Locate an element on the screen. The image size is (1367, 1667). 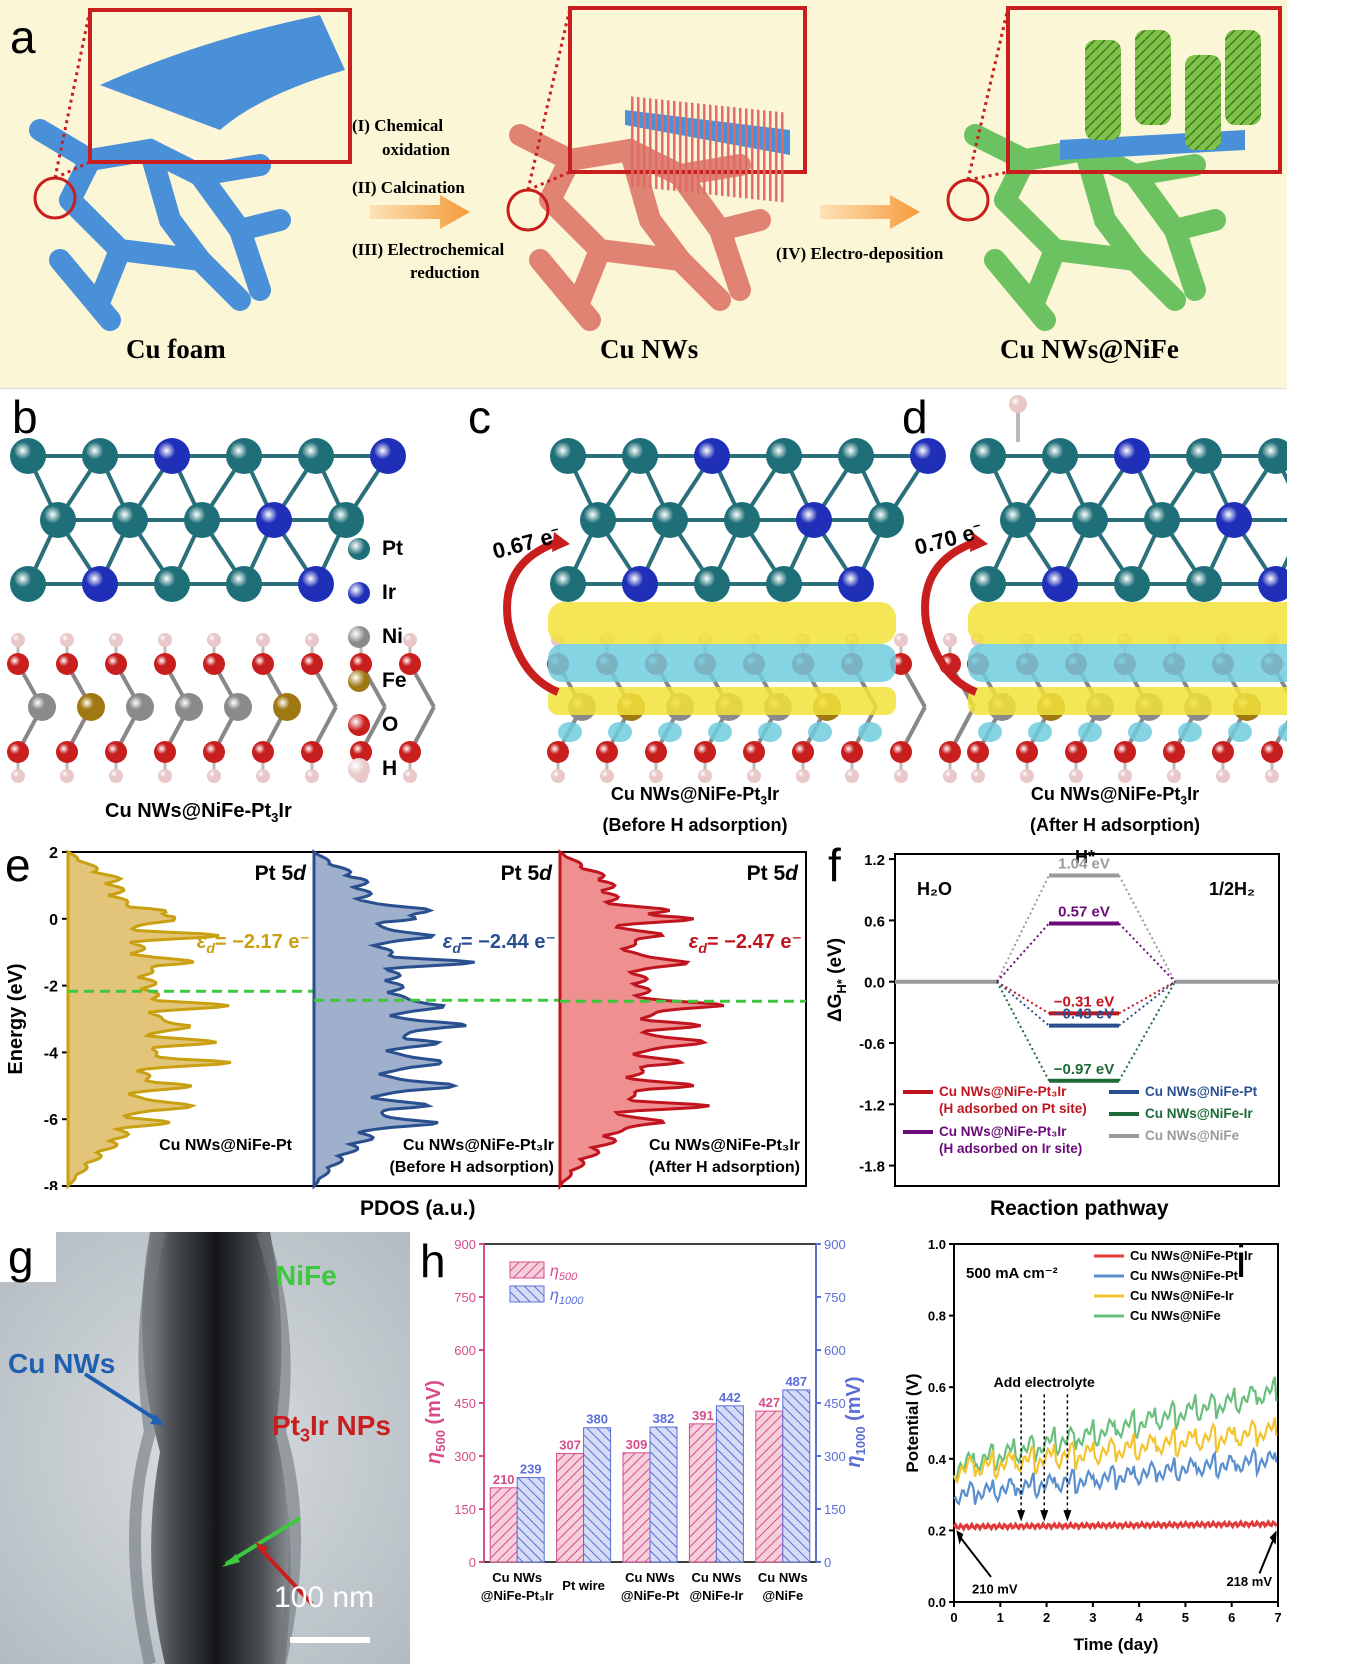
atom-legend-item: Ir is located at coordinates (393, 593).